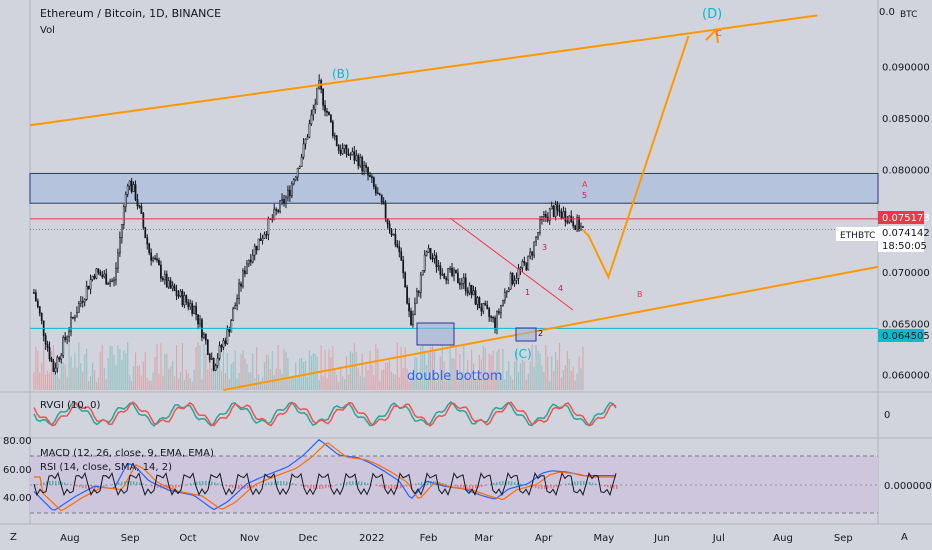  What do you see at coordinates (70, 405) in the screenshot?
I see `rvgi-legend: RVGI (10, 0)` at bounding box center [70, 405].